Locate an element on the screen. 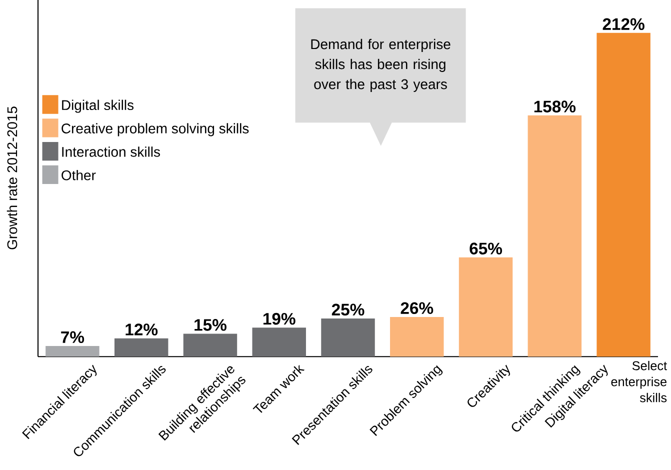 The height and width of the screenshot is (470, 671). legend-label: Creative problem solving skills is located at coordinates (155, 129).